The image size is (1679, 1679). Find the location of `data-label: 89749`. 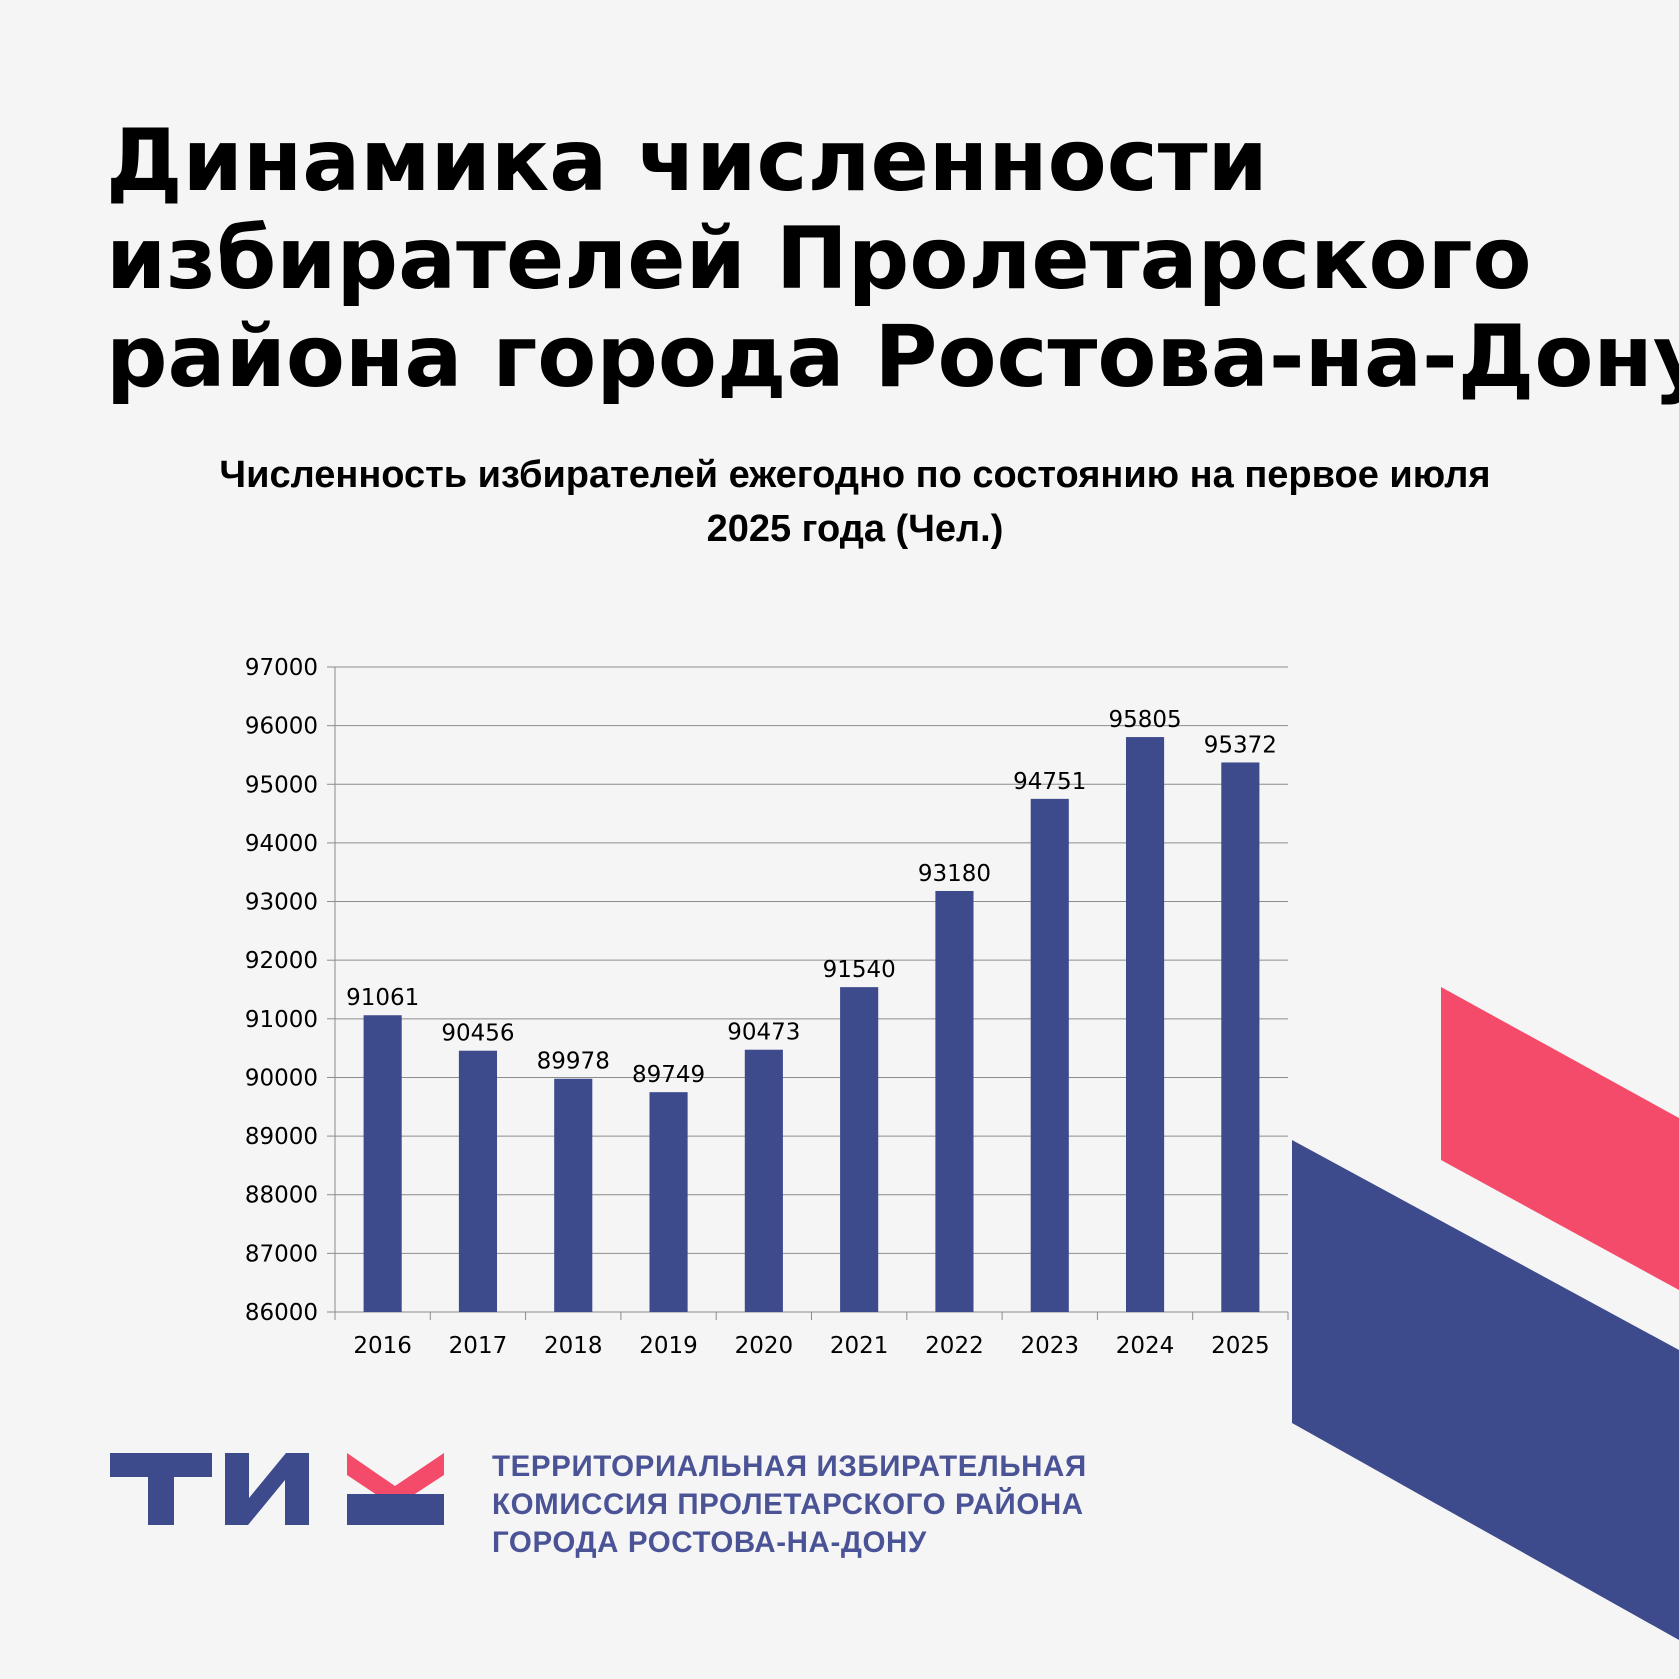

data-label: 89749 is located at coordinates (668, 1075).